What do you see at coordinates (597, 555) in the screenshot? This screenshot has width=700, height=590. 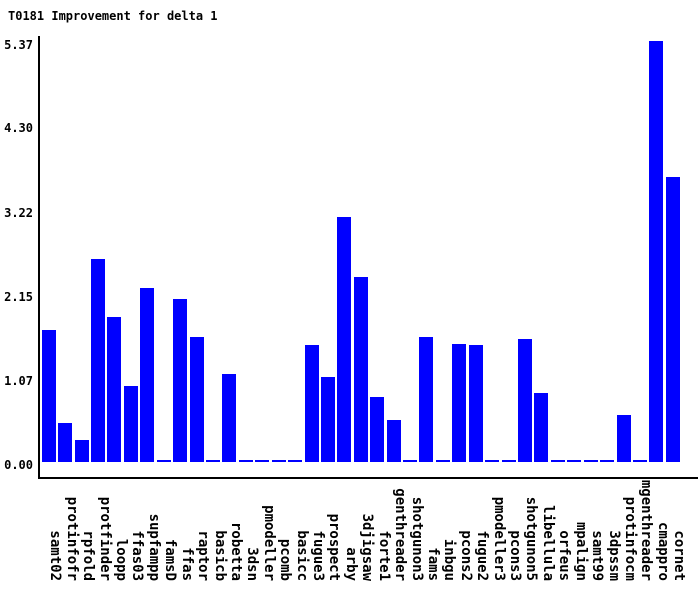 I see `x-tick-label-samt99: samt99` at bounding box center [597, 555].